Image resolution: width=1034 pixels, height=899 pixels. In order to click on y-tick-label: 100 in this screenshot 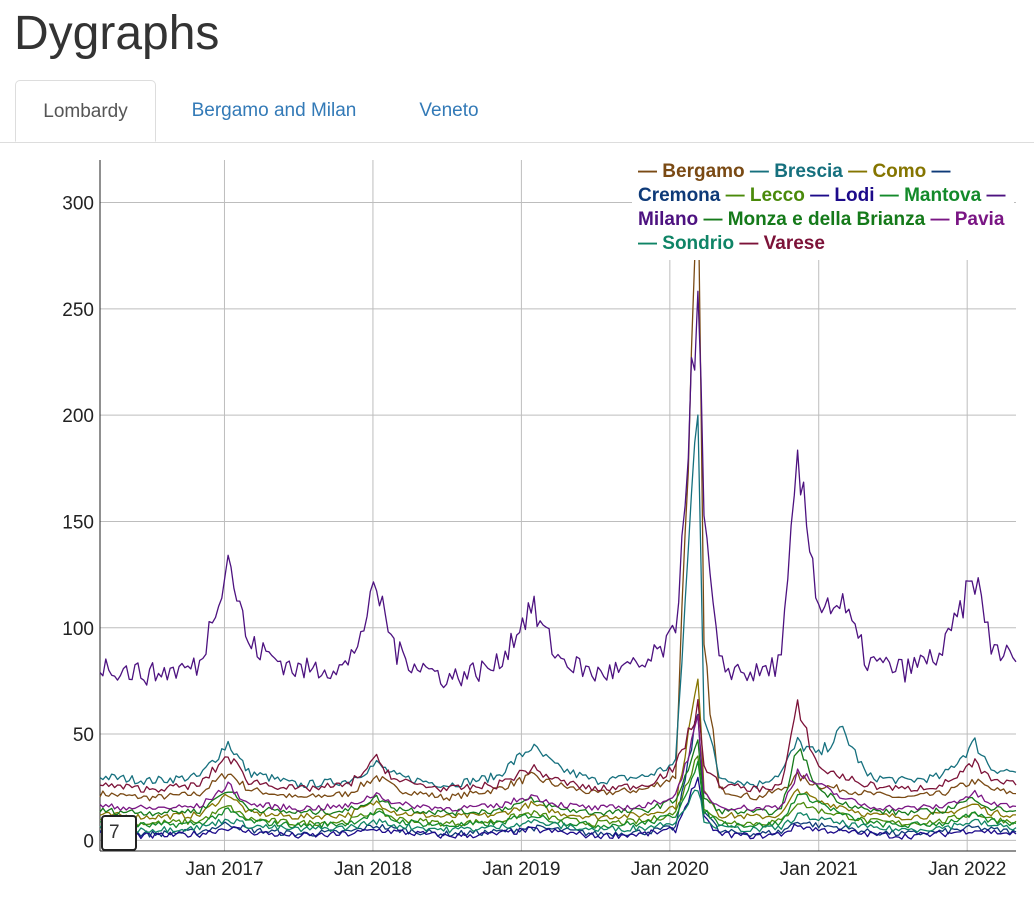, I will do `click(78, 629)`.